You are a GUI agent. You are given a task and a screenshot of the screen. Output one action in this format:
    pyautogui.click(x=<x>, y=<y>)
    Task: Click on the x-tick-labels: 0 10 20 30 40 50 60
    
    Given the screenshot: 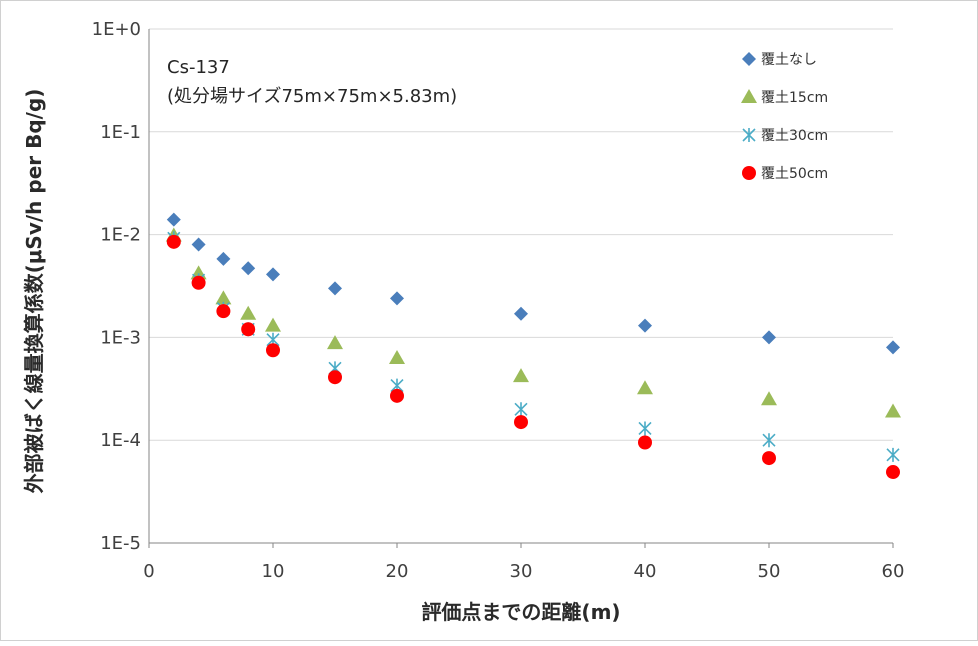 What is the action you would take?
    pyautogui.click(x=523, y=571)
    